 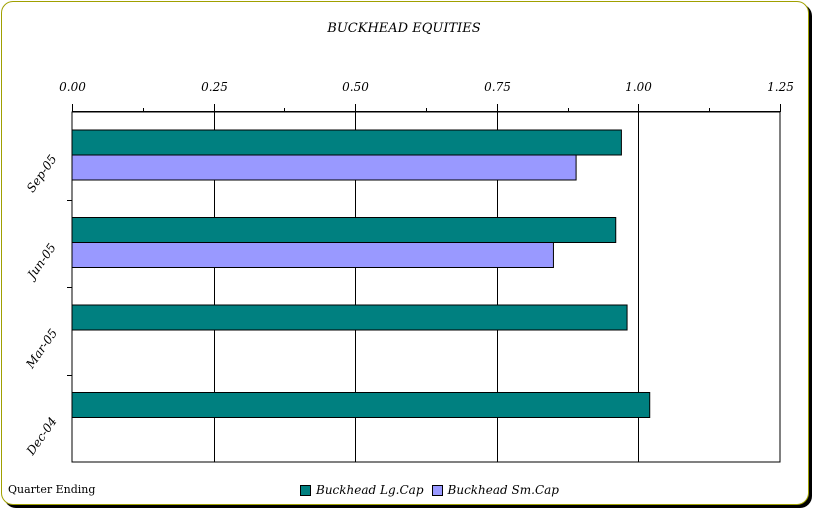 I want to click on legend-item-sm-cap: Buckhead Sm.Cap, so click(x=495, y=490).